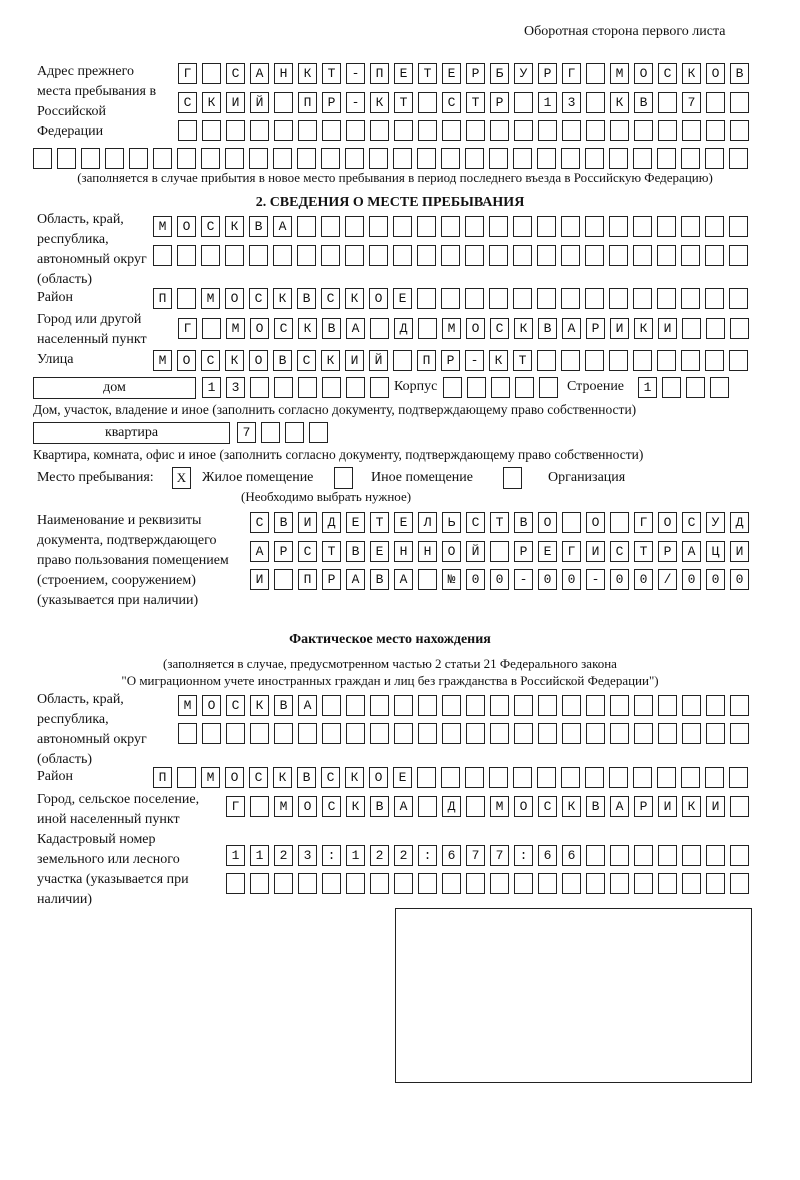 This screenshot has height=1180, width=800. I want to click on house-type-field: дом, so click(114, 388).